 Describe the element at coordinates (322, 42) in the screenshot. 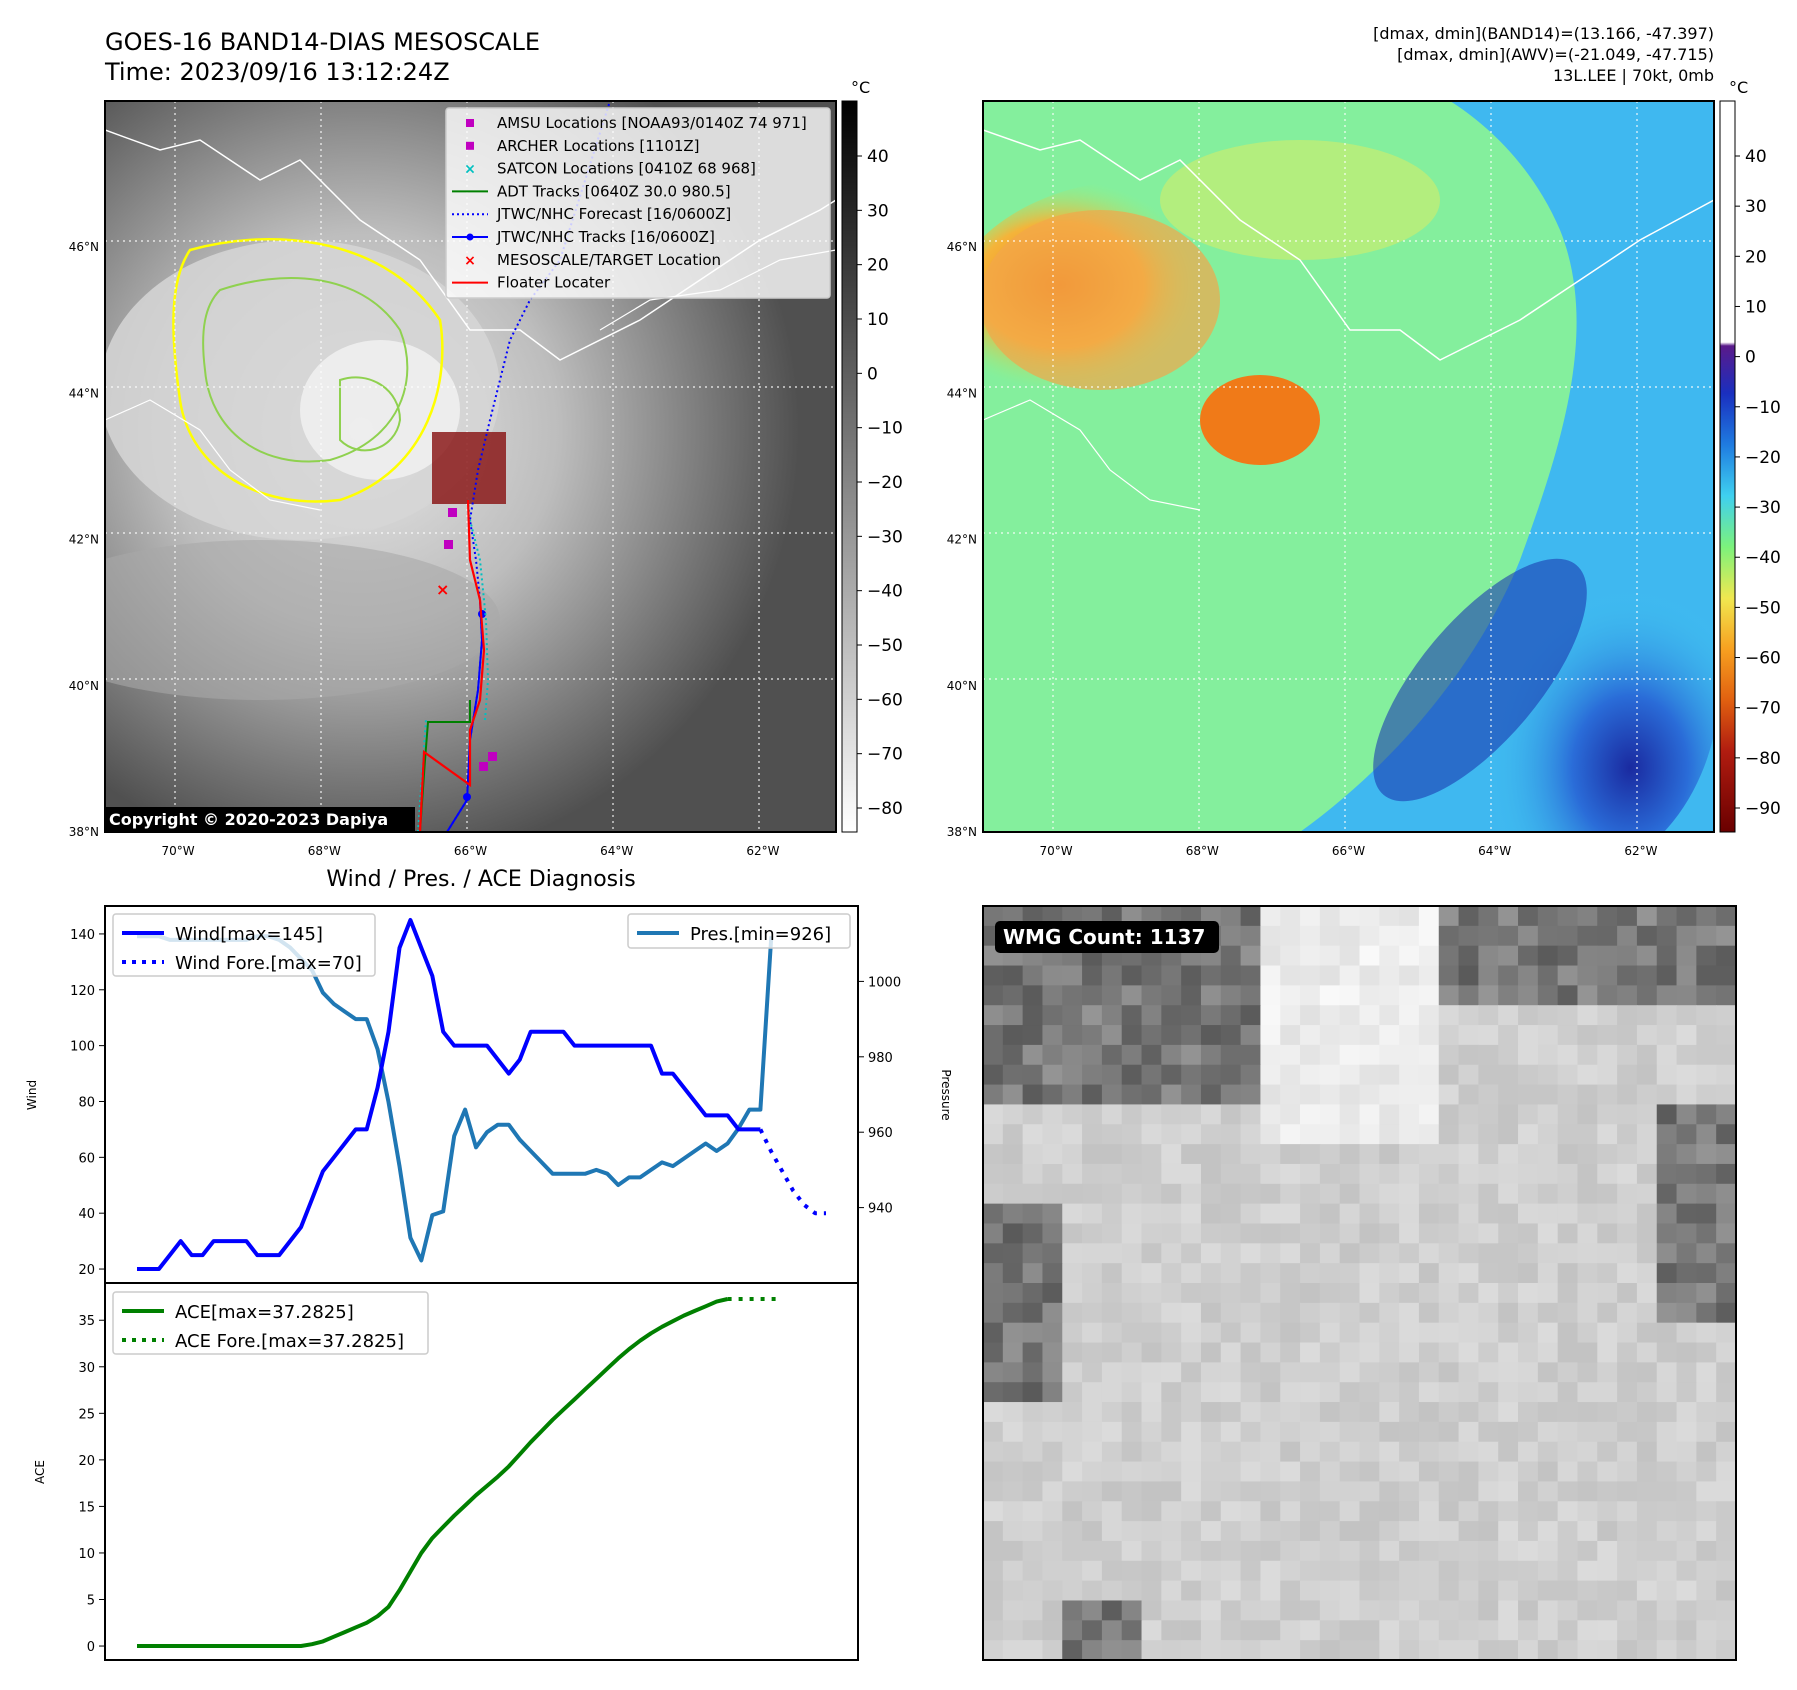

I see `figure-title: GOES-16 BAND14-DIAS MESOSCALE` at that location.